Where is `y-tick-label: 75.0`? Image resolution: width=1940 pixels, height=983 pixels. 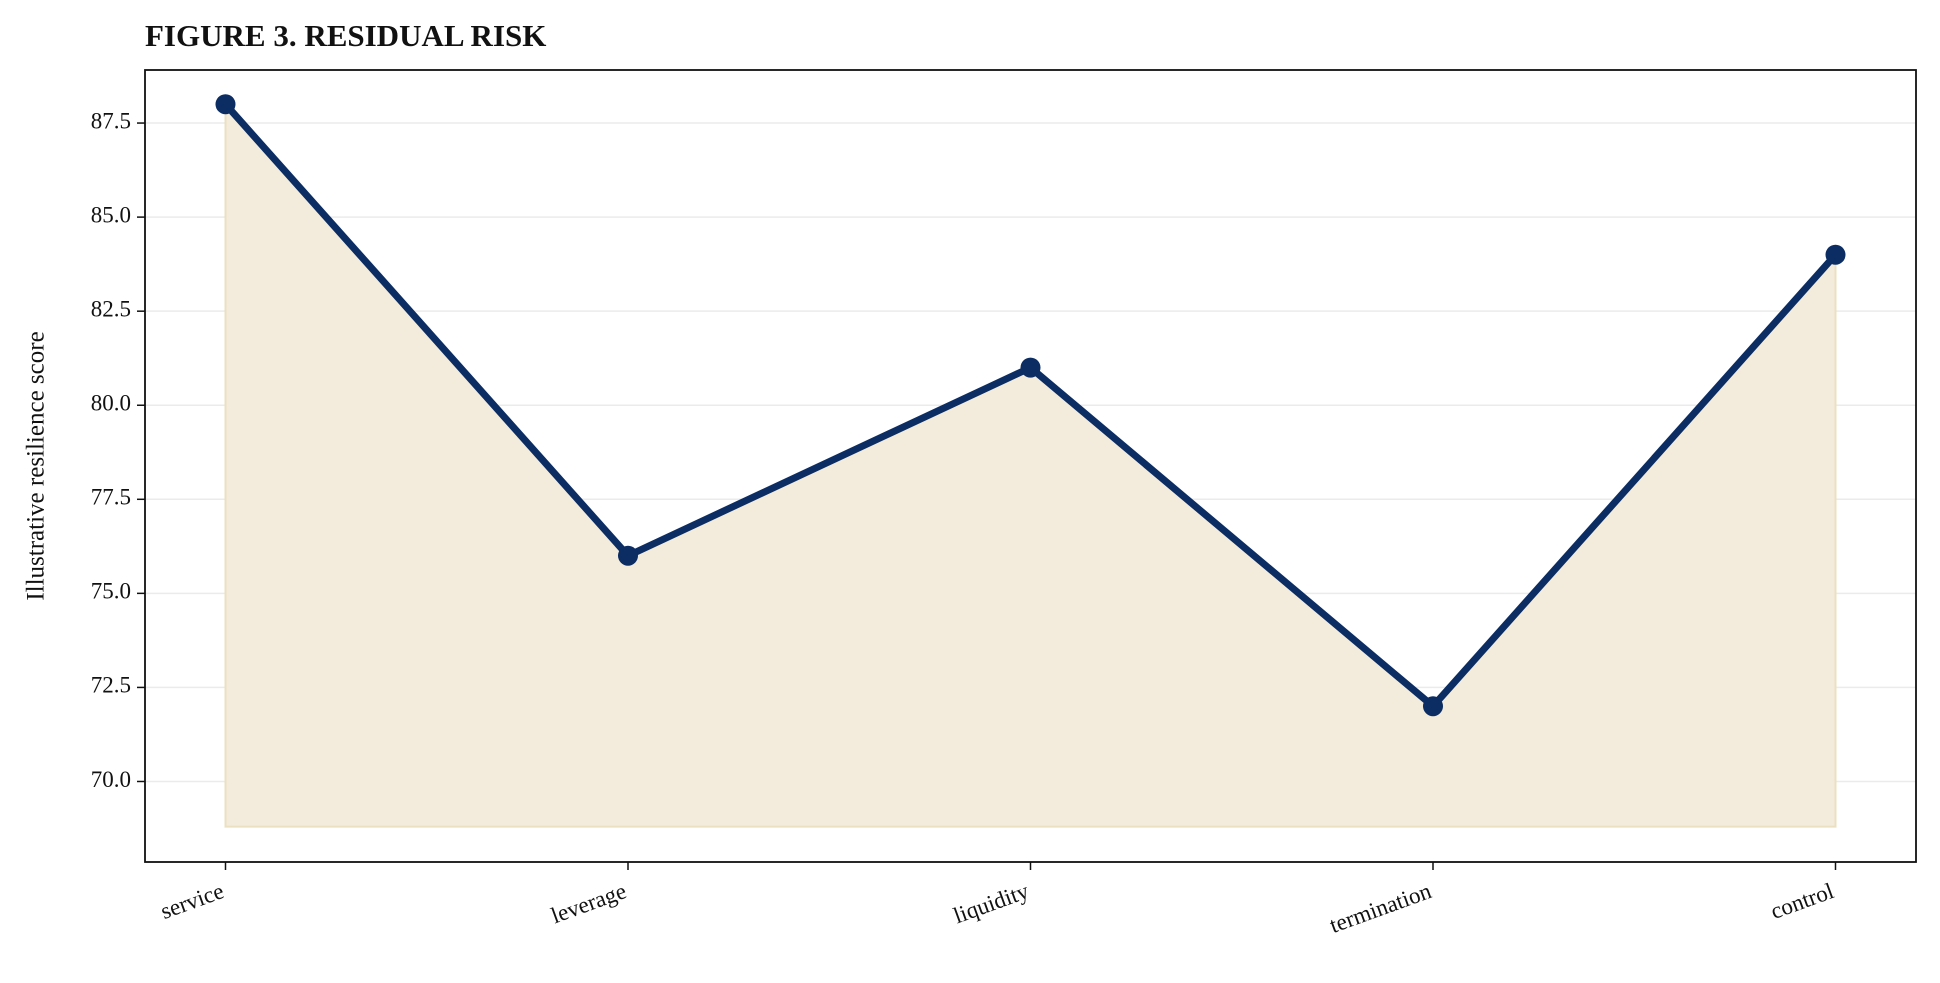
y-tick-label: 75.0 is located at coordinates (111, 591).